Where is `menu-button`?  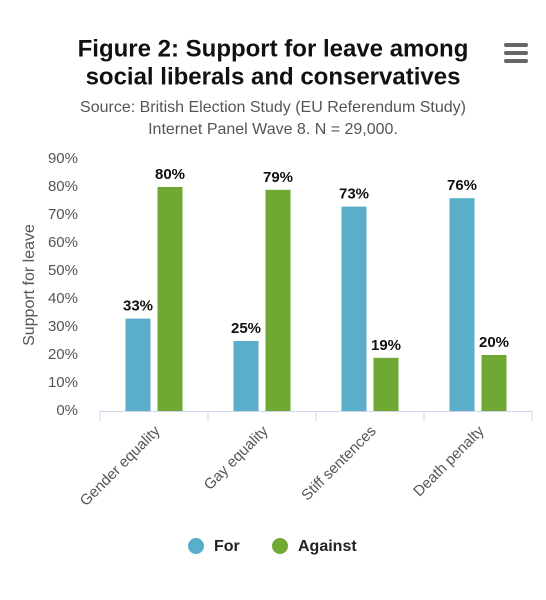 menu-button is located at coordinates (516, 53).